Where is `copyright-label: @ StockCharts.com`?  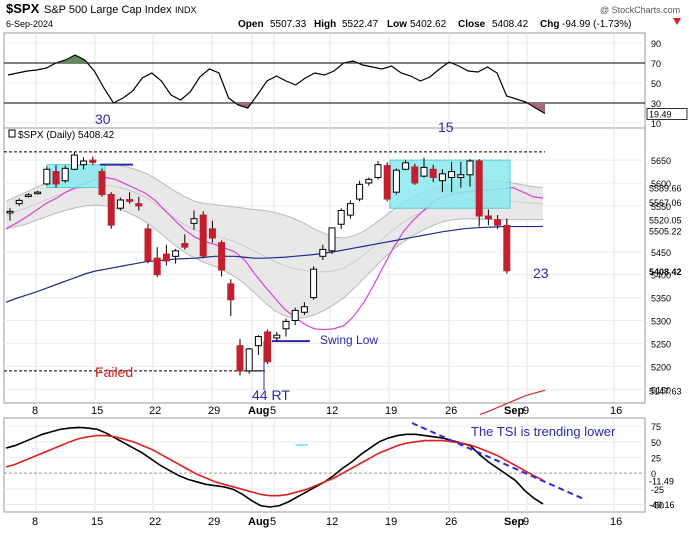
copyright-label: @ StockCharts.com is located at coordinates (640, 10).